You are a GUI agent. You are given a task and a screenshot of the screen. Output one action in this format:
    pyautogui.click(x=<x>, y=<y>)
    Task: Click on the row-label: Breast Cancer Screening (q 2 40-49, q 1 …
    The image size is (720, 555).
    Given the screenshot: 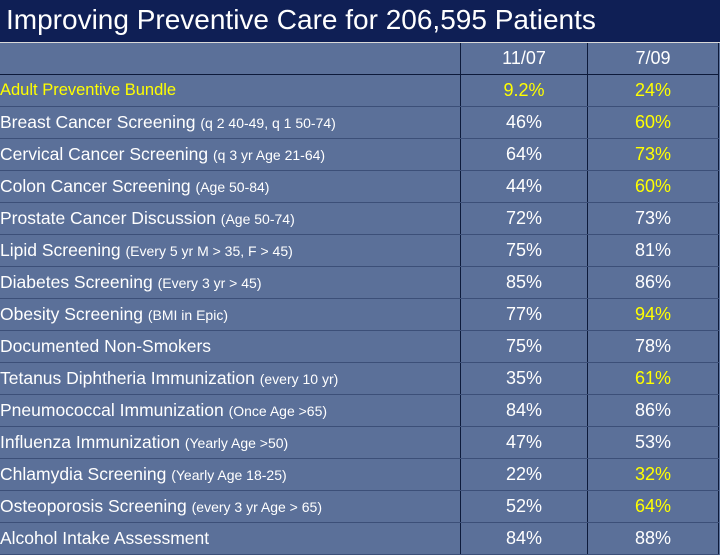 What is the action you would take?
    pyautogui.click(x=230, y=122)
    